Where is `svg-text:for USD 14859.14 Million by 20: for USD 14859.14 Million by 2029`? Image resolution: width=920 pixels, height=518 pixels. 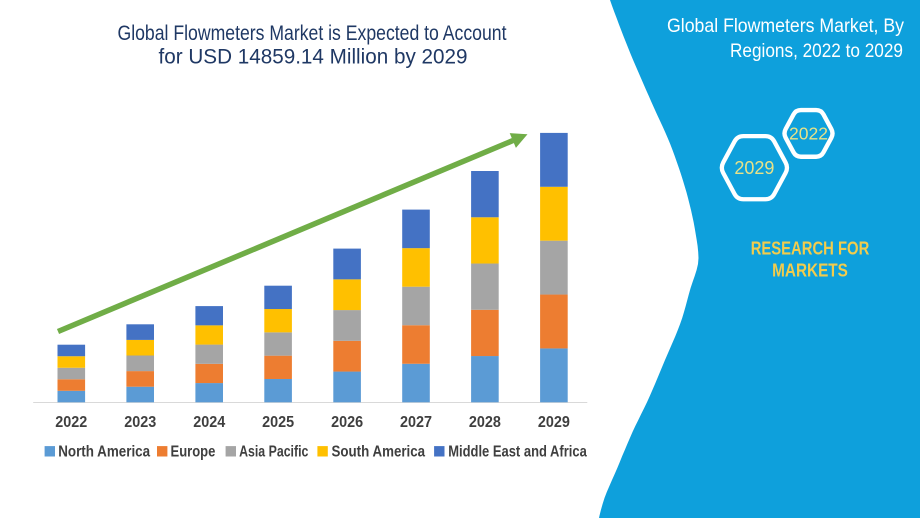
svg-text:for USD 14859.14 Million by 20: for USD 14859.14 Million by 2029 is located at coordinates (313, 57).